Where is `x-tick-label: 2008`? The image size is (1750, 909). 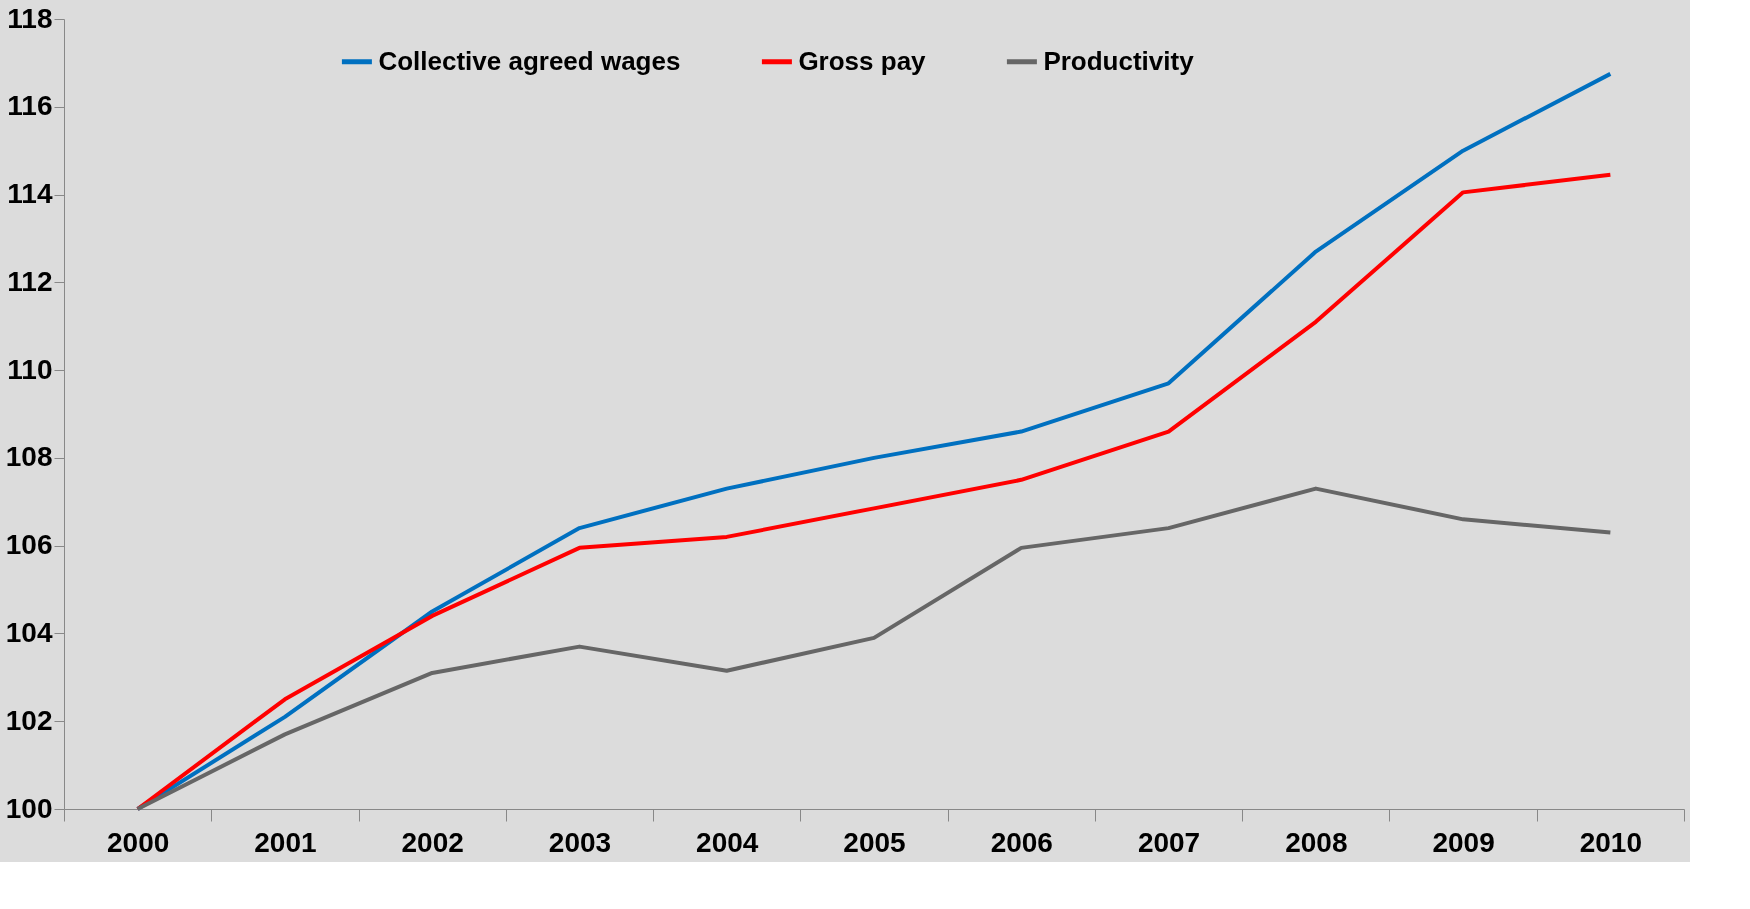
x-tick-label: 2008 is located at coordinates (1316, 842).